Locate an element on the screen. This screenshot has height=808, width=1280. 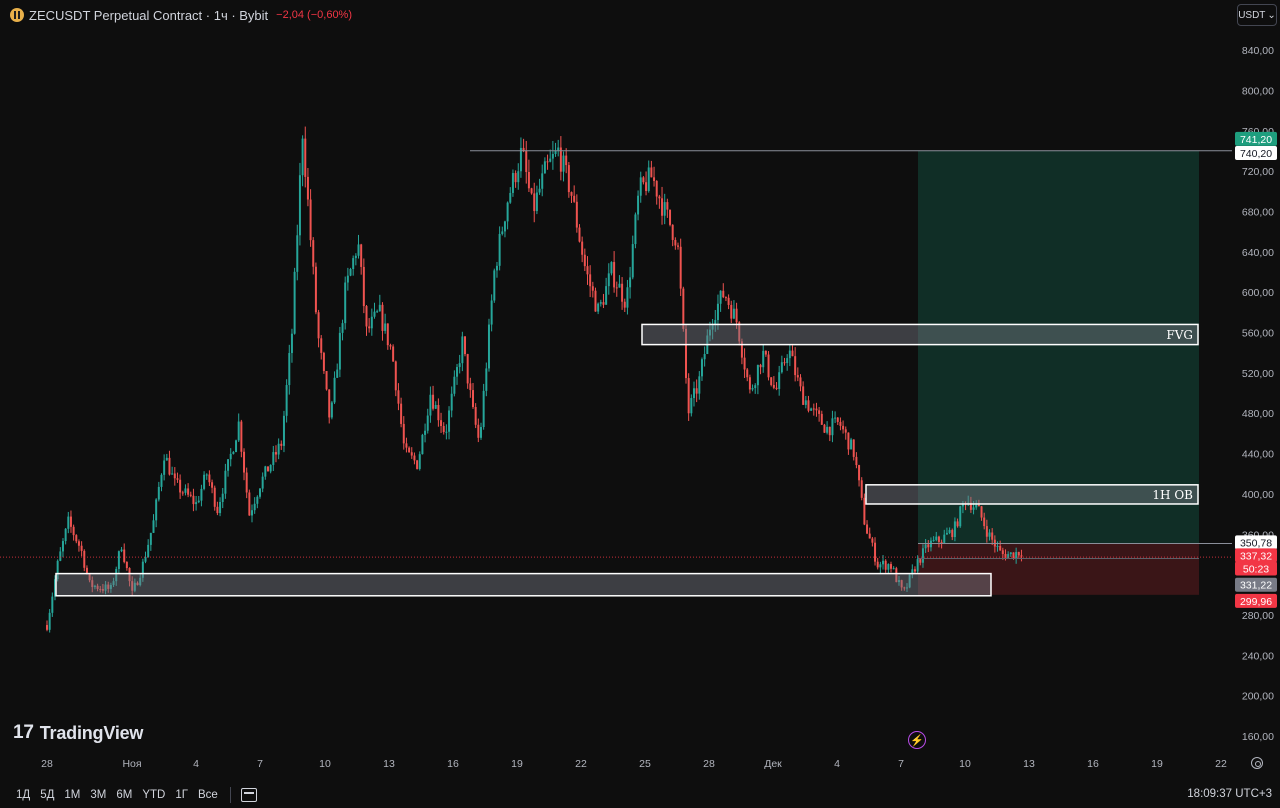
range-1y-button: 1Г is located at coordinates (181, 795).